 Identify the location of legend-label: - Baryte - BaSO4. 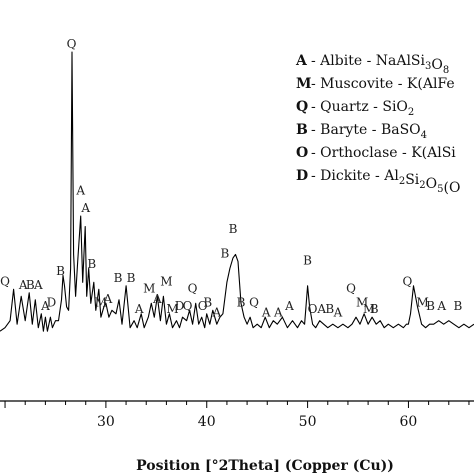
(369, 131).